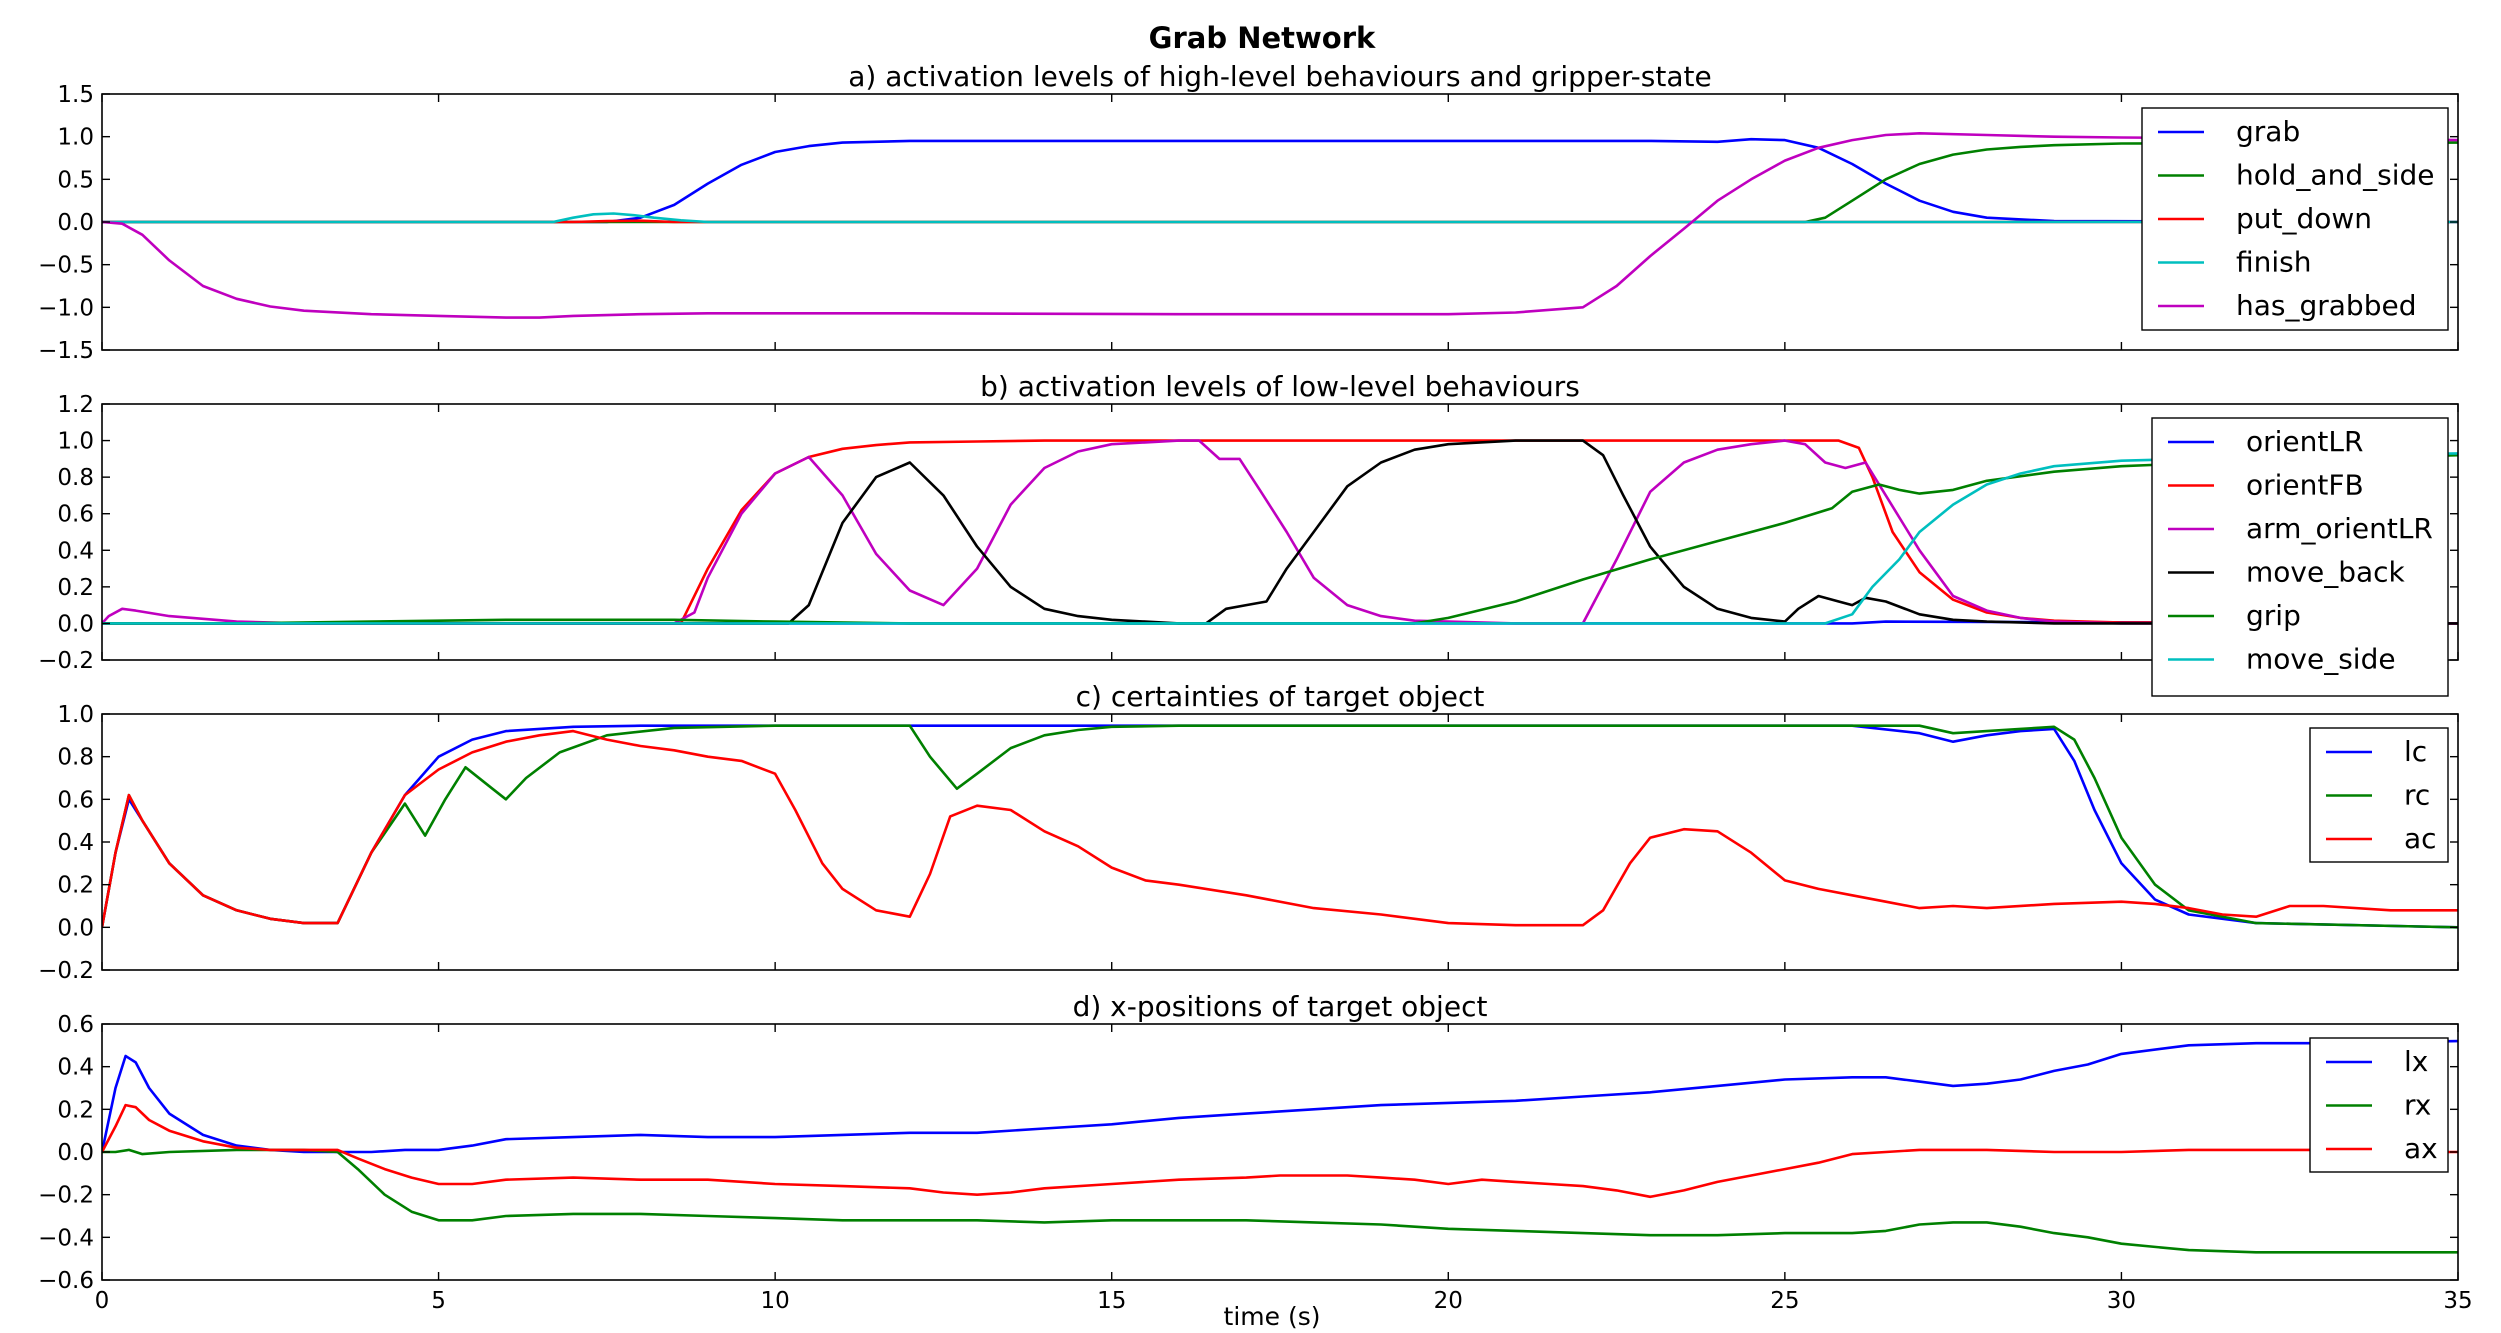  What do you see at coordinates (2326, 305) in the screenshot?
I see `legend-label: has_grabbed` at bounding box center [2326, 305].